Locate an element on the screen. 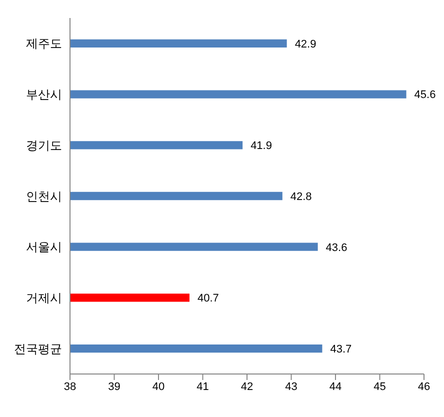 Image resolution: width=444 pixels, height=417 pixels. y-tick-label: 전국평균 is located at coordinates (38, 349).